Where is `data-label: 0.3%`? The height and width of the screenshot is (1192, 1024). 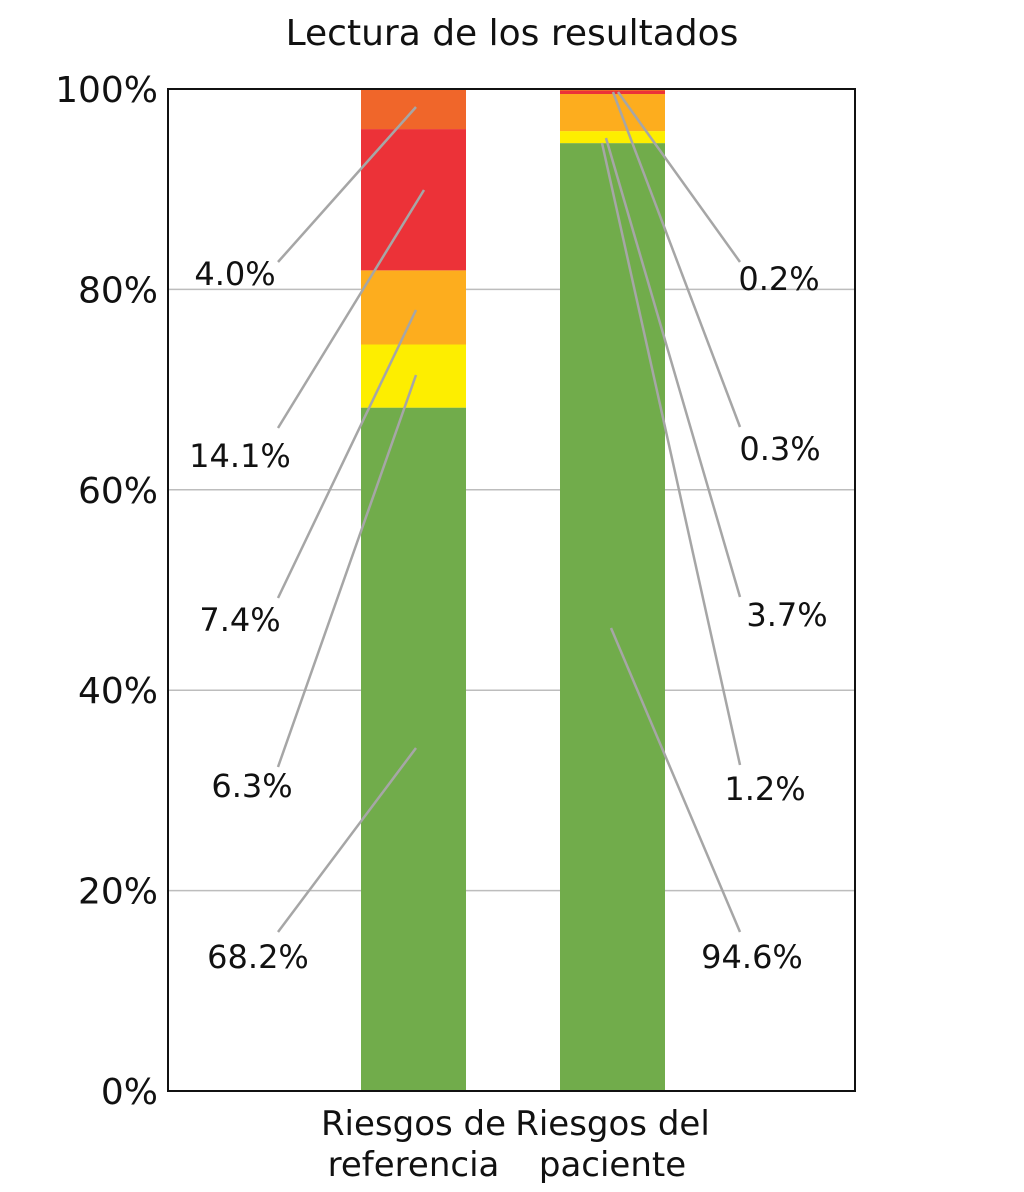 data-label: 0.3% is located at coordinates (779, 449).